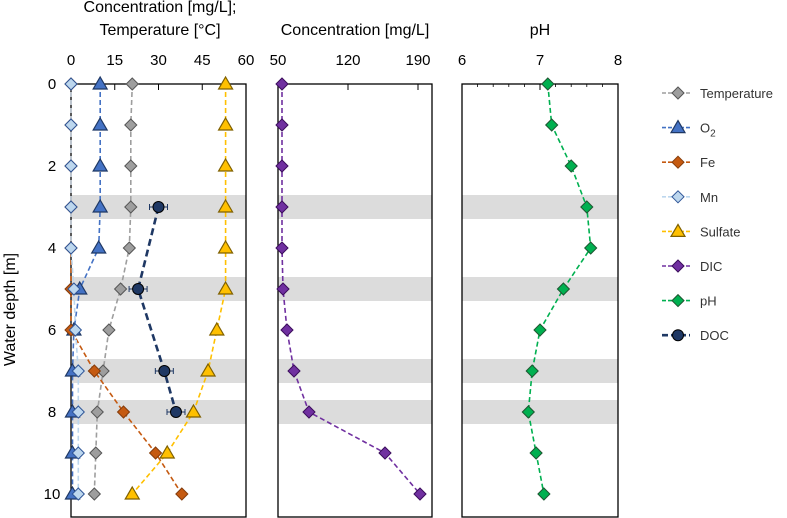  What do you see at coordinates (709, 197) in the screenshot?
I see `legend-label-mn: Mn` at bounding box center [709, 197].